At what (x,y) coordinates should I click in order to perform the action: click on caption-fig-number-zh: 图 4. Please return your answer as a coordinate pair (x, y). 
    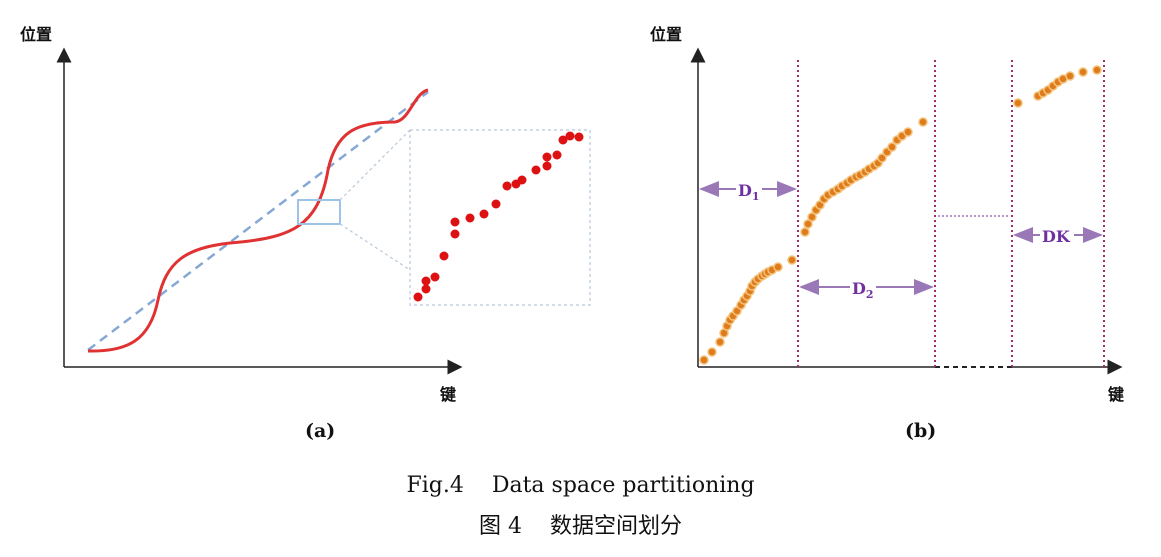
    Looking at the image, I should click on (500, 526).